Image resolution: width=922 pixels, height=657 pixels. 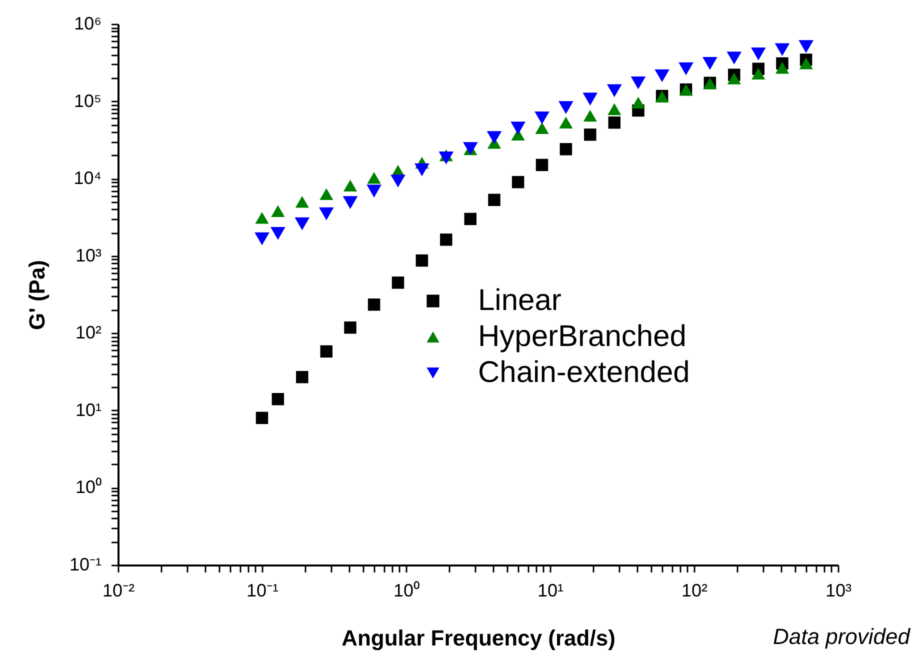 I want to click on y-tick-label: 10⁴, so click(x=88, y=178).